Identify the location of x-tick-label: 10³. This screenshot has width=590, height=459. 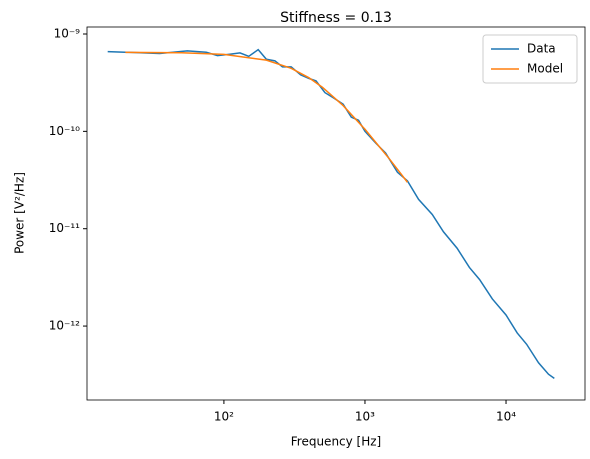
(365, 417).